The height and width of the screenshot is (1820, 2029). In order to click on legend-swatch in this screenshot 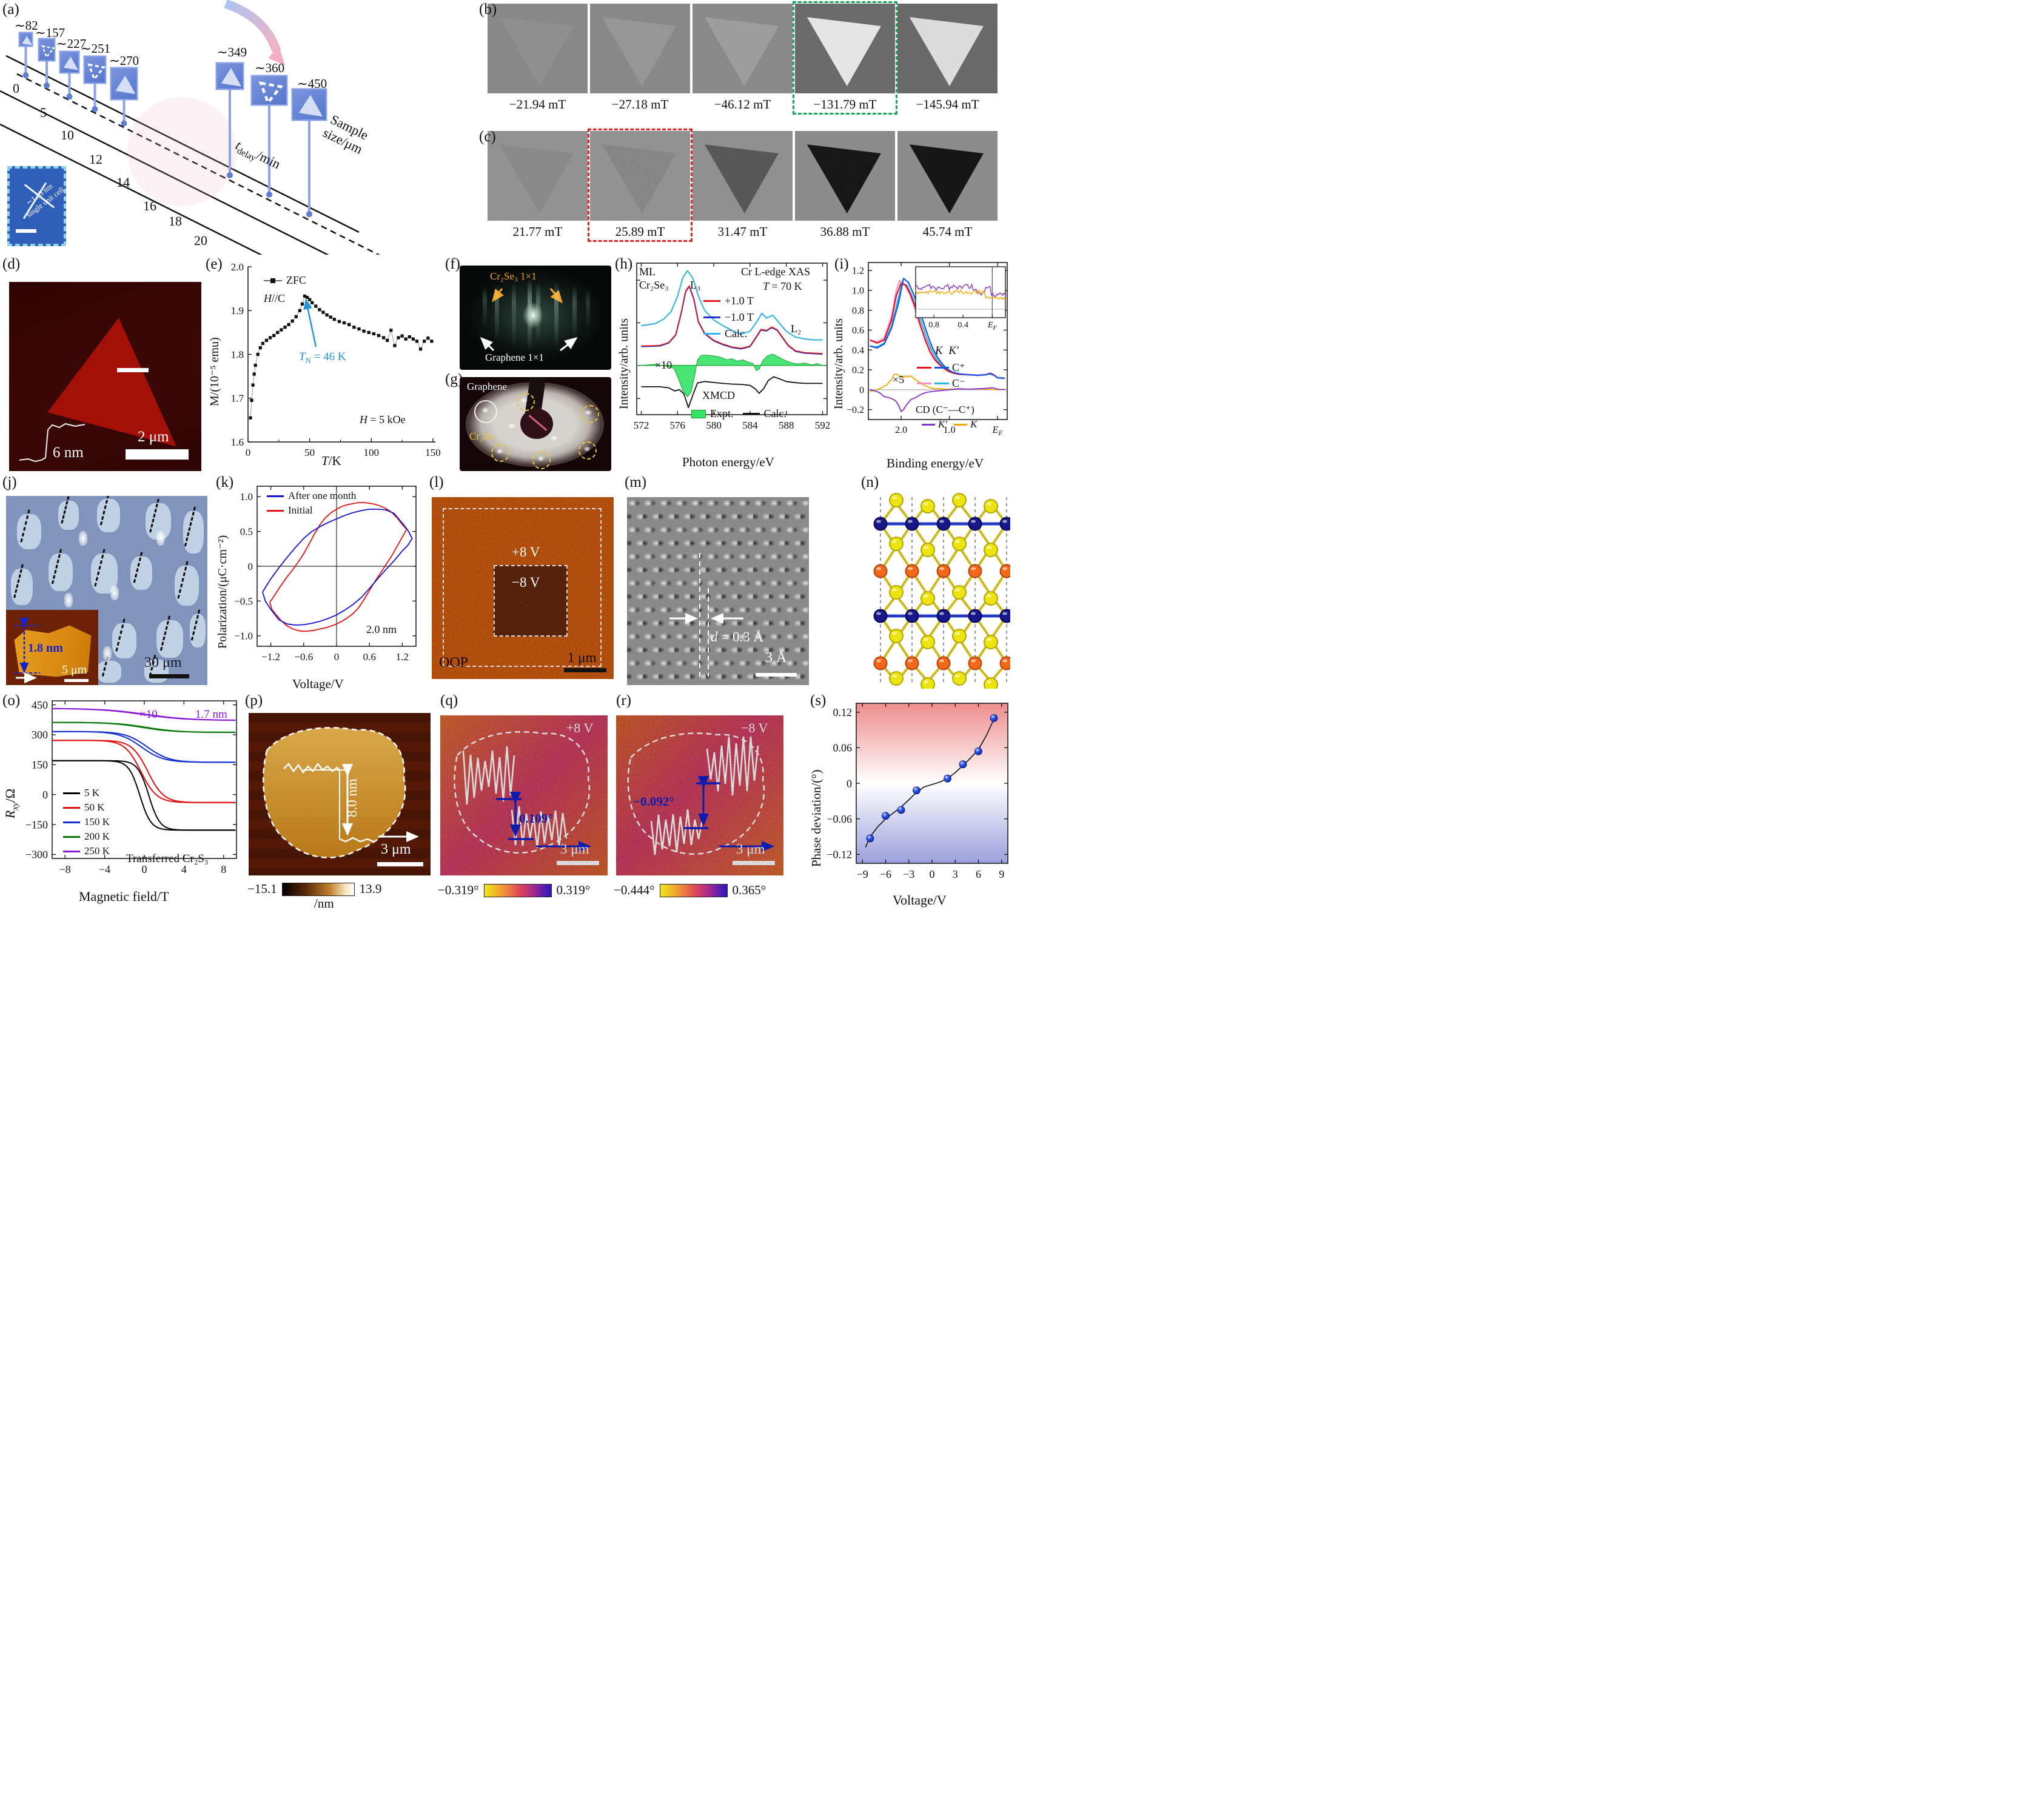, I will do `click(71, 851)`.